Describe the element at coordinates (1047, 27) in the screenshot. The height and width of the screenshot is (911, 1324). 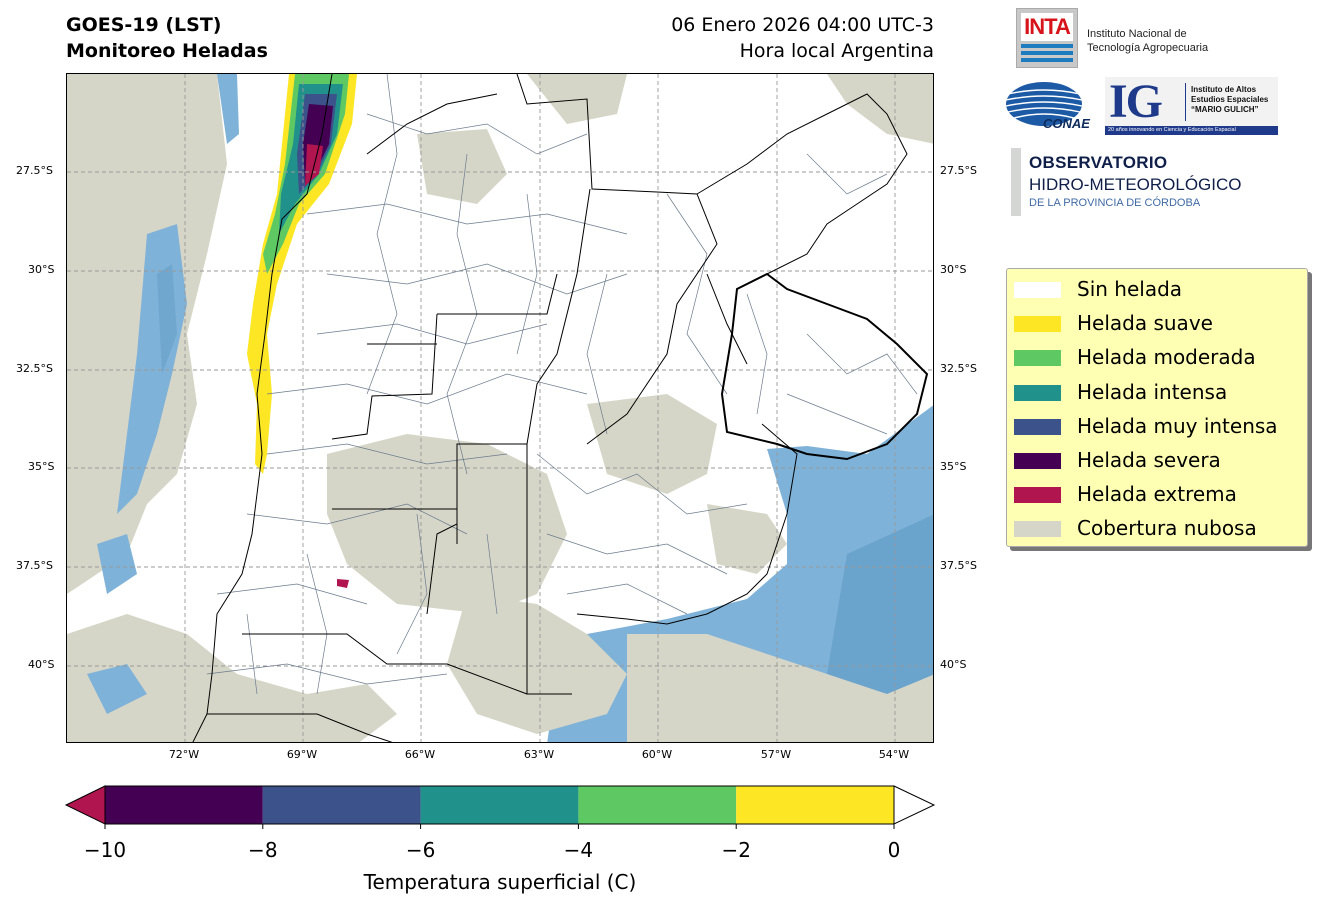
I see `inta-logo-word: INTA` at that location.